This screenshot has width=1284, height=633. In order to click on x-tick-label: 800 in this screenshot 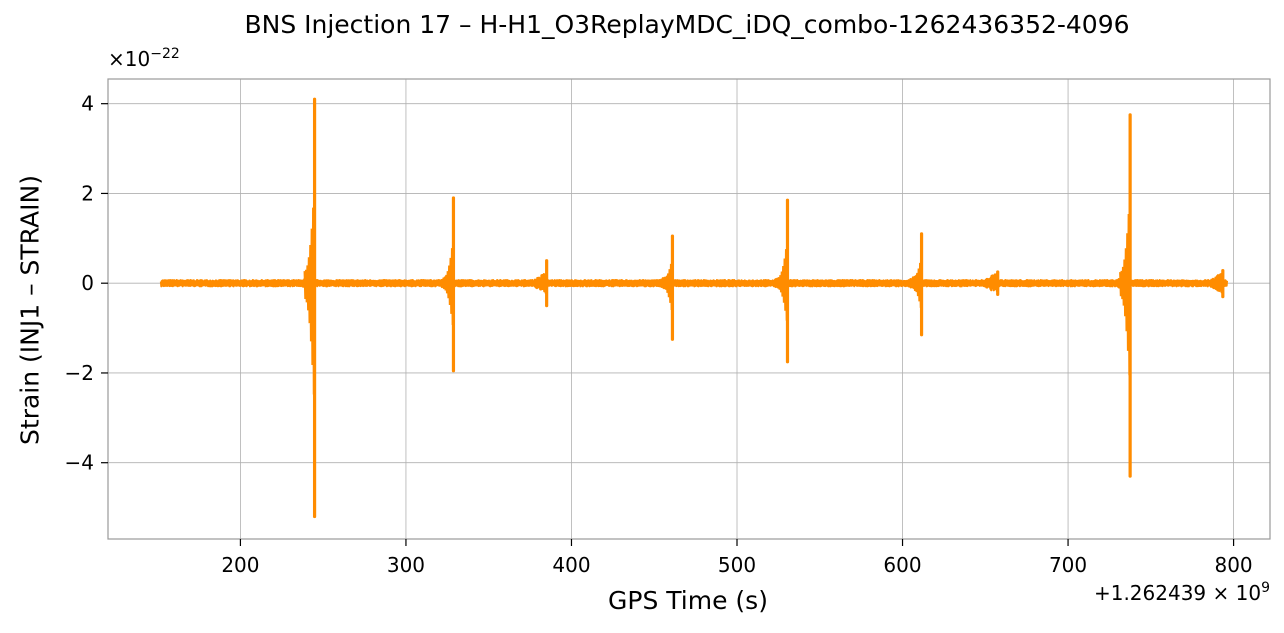, I will do `click(1233, 565)`.